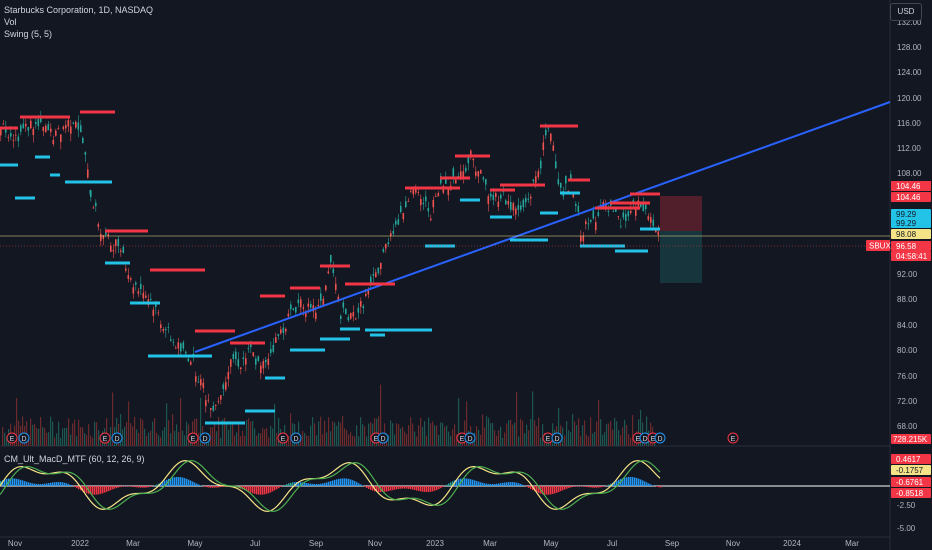  Describe the element at coordinates (906, 12) in the screenshot. I see `currency-button: USD` at that location.